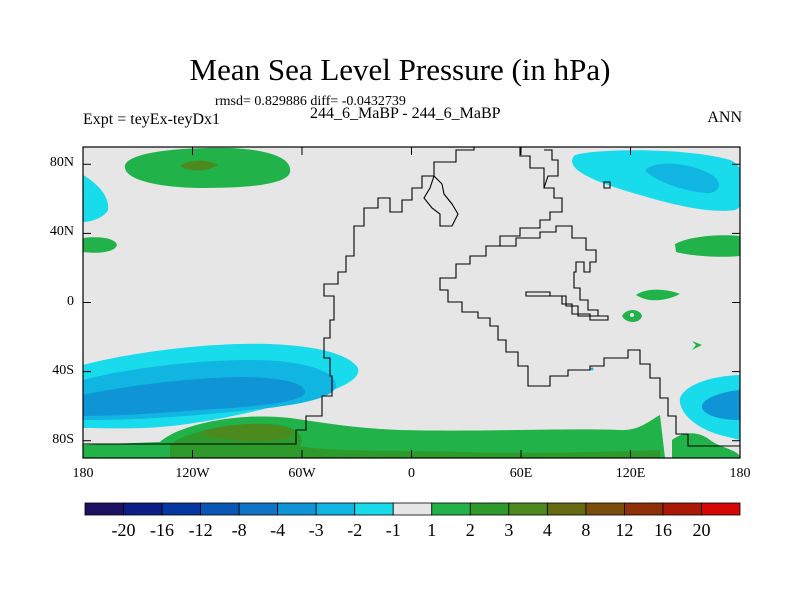 This screenshot has height=600, width=800. What do you see at coordinates (470, 530) in the screenshot?
I see `colorbar-label: 2` at bounding box center [470, 530].